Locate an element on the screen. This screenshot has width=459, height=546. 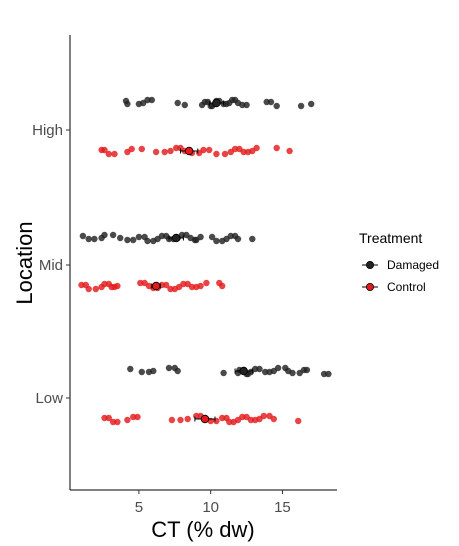
mean-point-damaged-mid is located at coordinates (176, 238).